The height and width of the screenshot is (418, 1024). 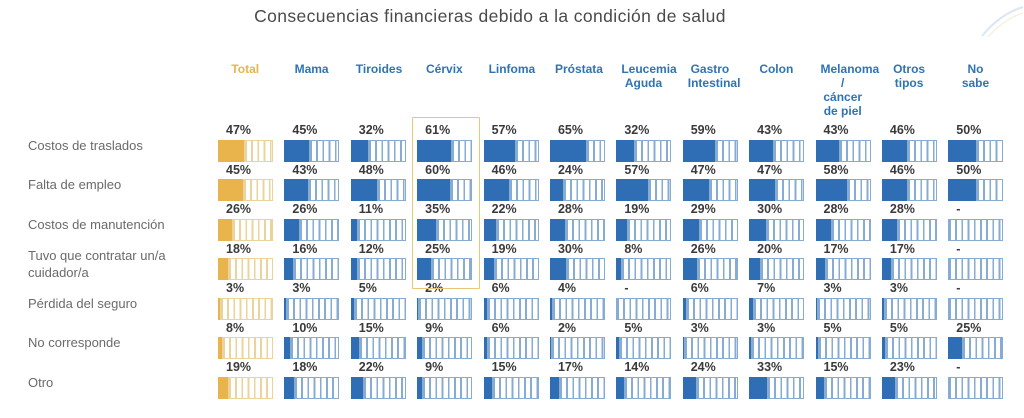 What do you see at coordinates (378, 380) in the screenshot?
I see `data-cell: 22%` at bounding box center [378, 380].